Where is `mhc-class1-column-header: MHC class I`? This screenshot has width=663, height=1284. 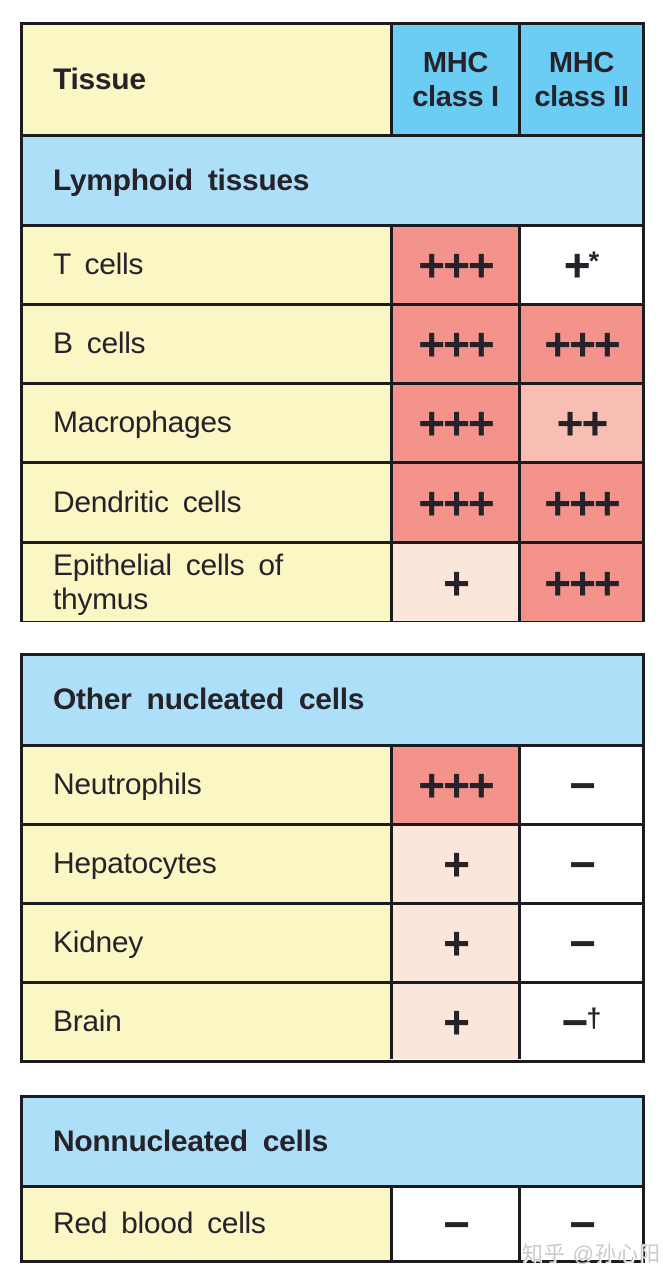
mhc-class1-column-header: MHC class I is located at coordinates (454, 79).